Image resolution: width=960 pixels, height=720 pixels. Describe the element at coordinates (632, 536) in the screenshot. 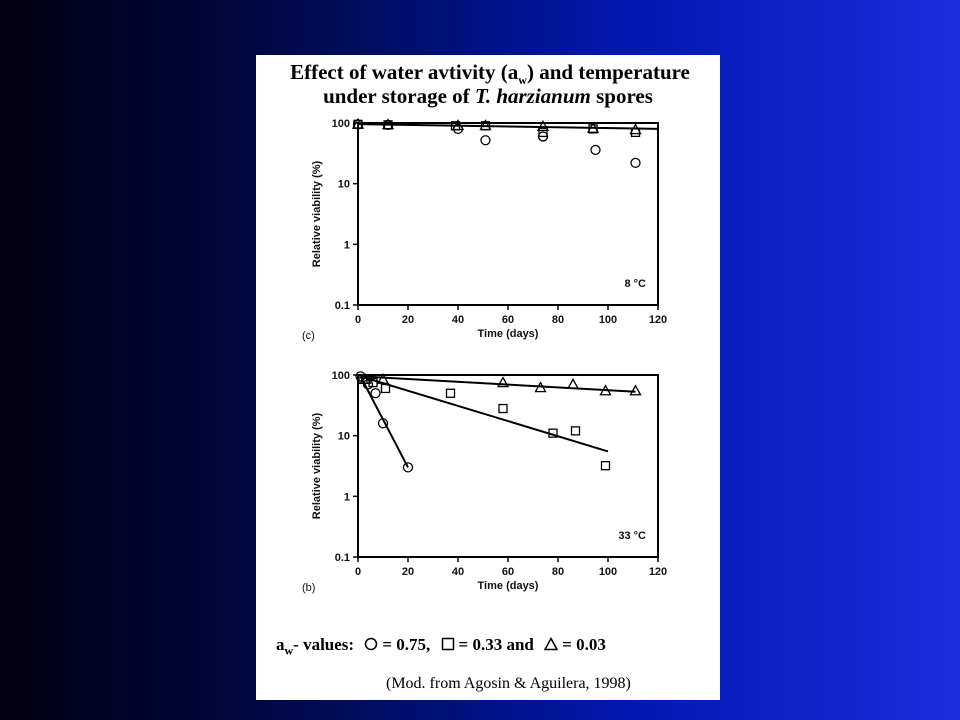

I see `temperature-label: 33 °C` at that location.